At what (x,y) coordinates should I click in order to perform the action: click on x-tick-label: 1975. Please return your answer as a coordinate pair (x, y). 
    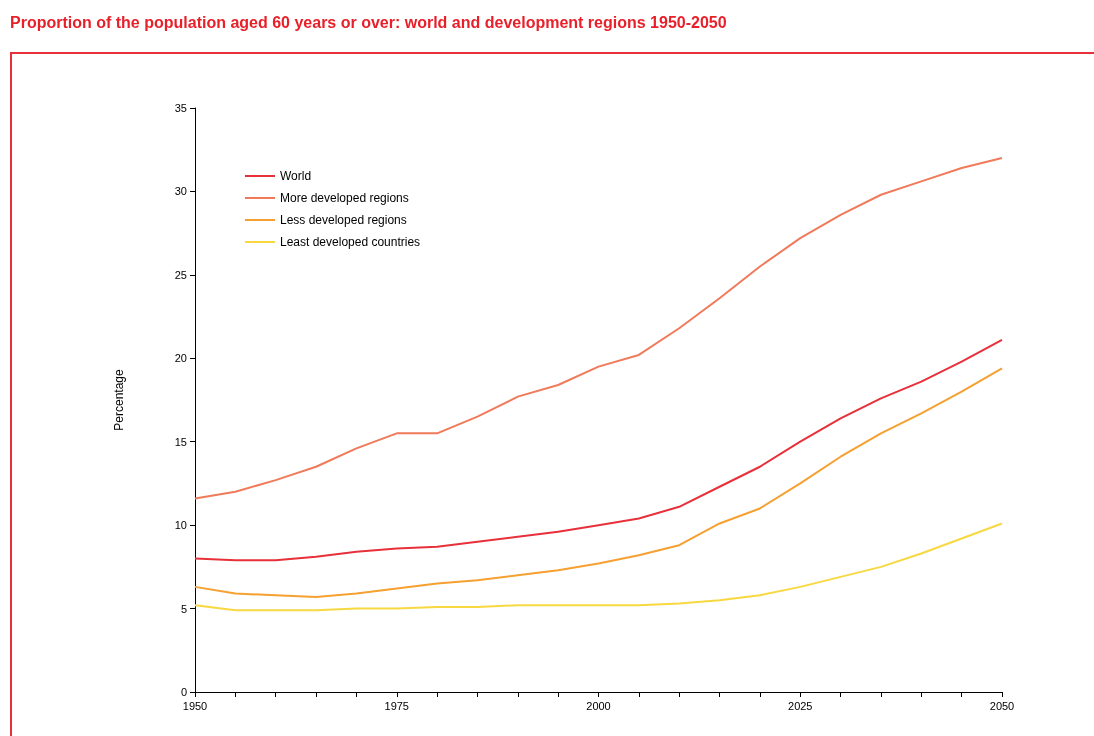
    Looking at the image, I should click on (396, 705).